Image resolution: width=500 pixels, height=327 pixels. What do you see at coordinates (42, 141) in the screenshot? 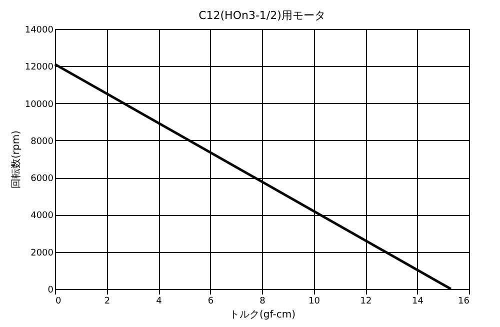
I see `y-tick-label: 8000` at bounding box center [42, 141].